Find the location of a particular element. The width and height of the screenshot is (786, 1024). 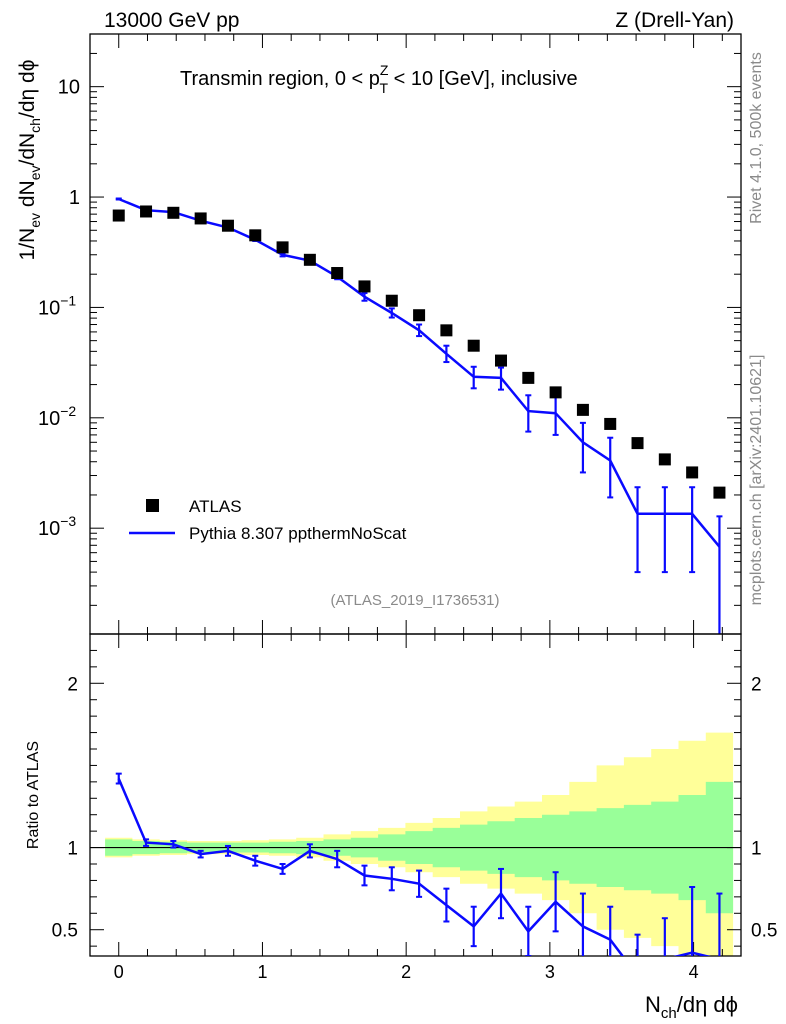

xlabel-main: N is located at coordinates (653, 1004).